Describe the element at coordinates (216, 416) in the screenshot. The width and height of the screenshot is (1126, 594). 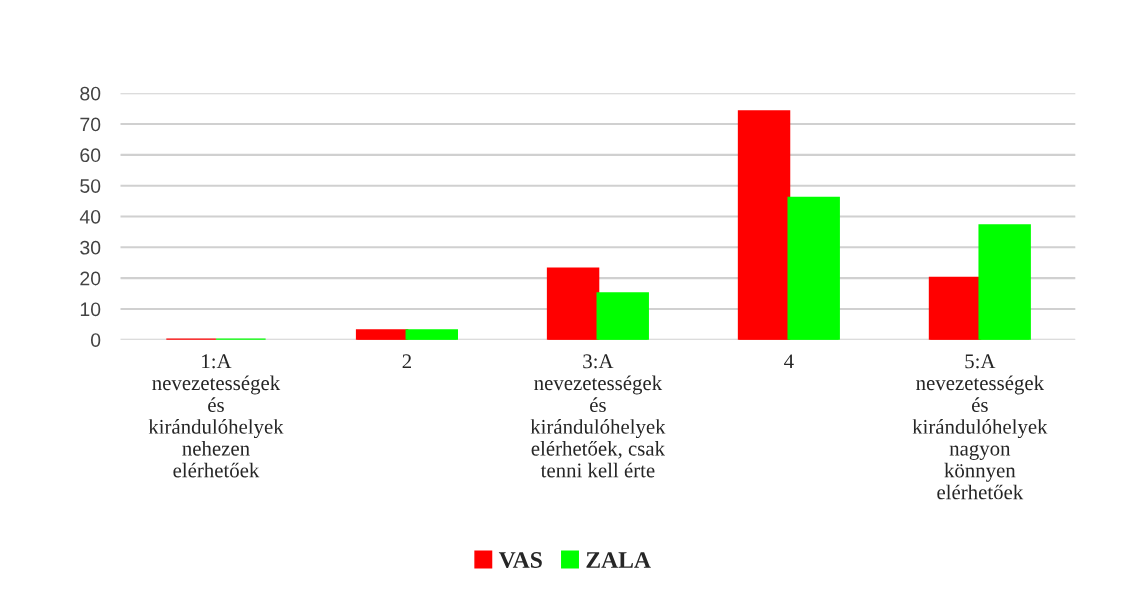
I see `x-tick-label: 1:A nevezetességek és kirándulóhelyek nehezen elérhetőek` at that location.